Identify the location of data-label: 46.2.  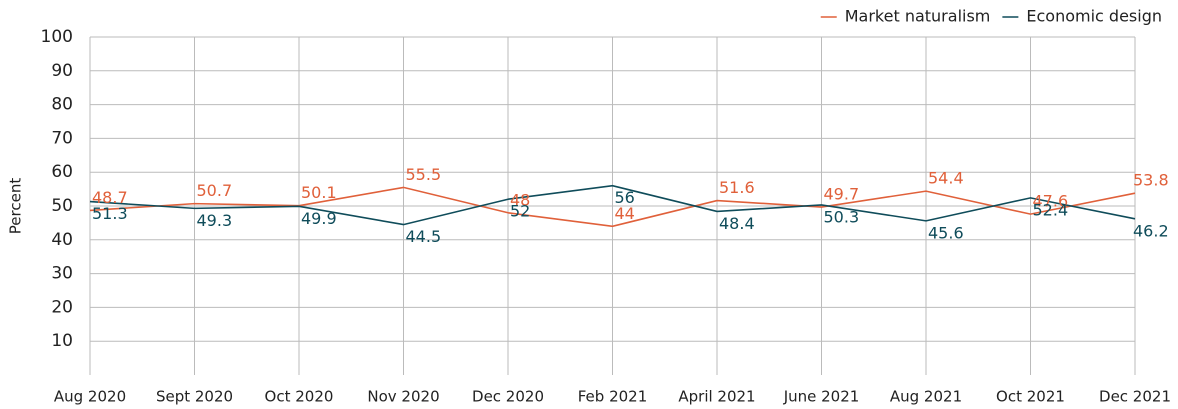
(1151, 230).